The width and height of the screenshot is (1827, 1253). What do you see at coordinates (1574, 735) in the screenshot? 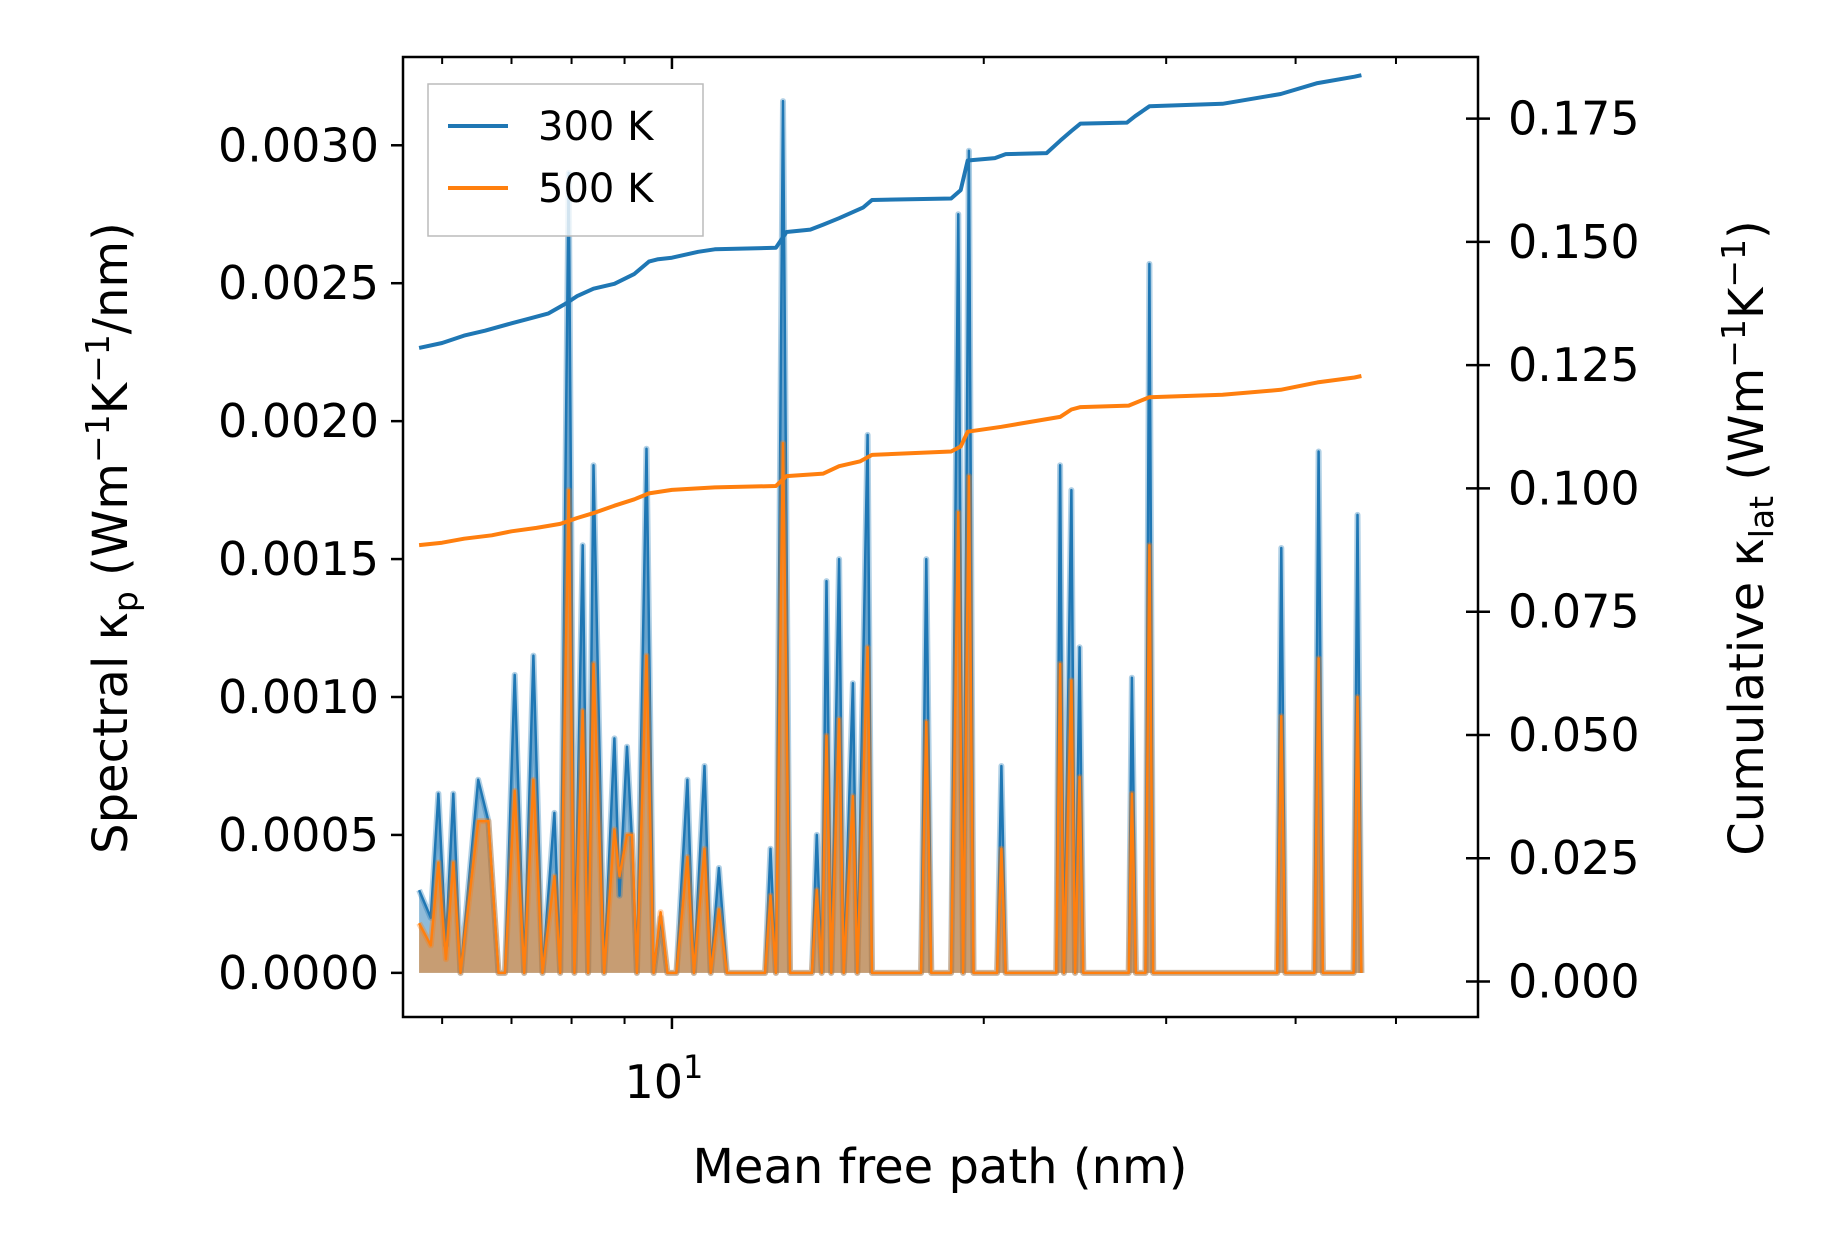
I see `y-right-tick-label: 0.050` at bounding box center [1574, 735].